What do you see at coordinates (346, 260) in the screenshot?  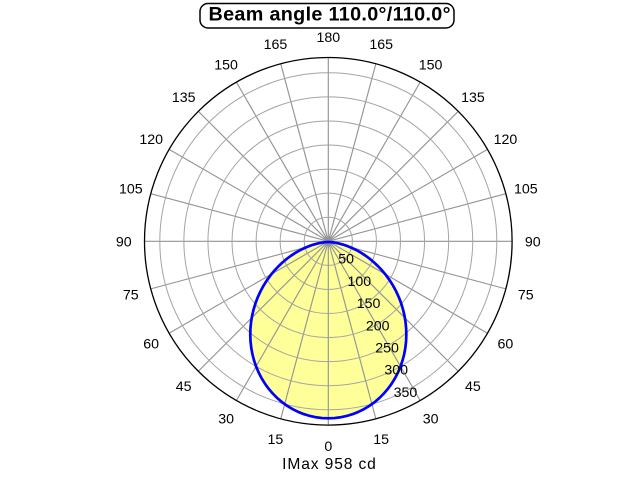 I see `svg-text: 50` at bounding box center [346, 260].